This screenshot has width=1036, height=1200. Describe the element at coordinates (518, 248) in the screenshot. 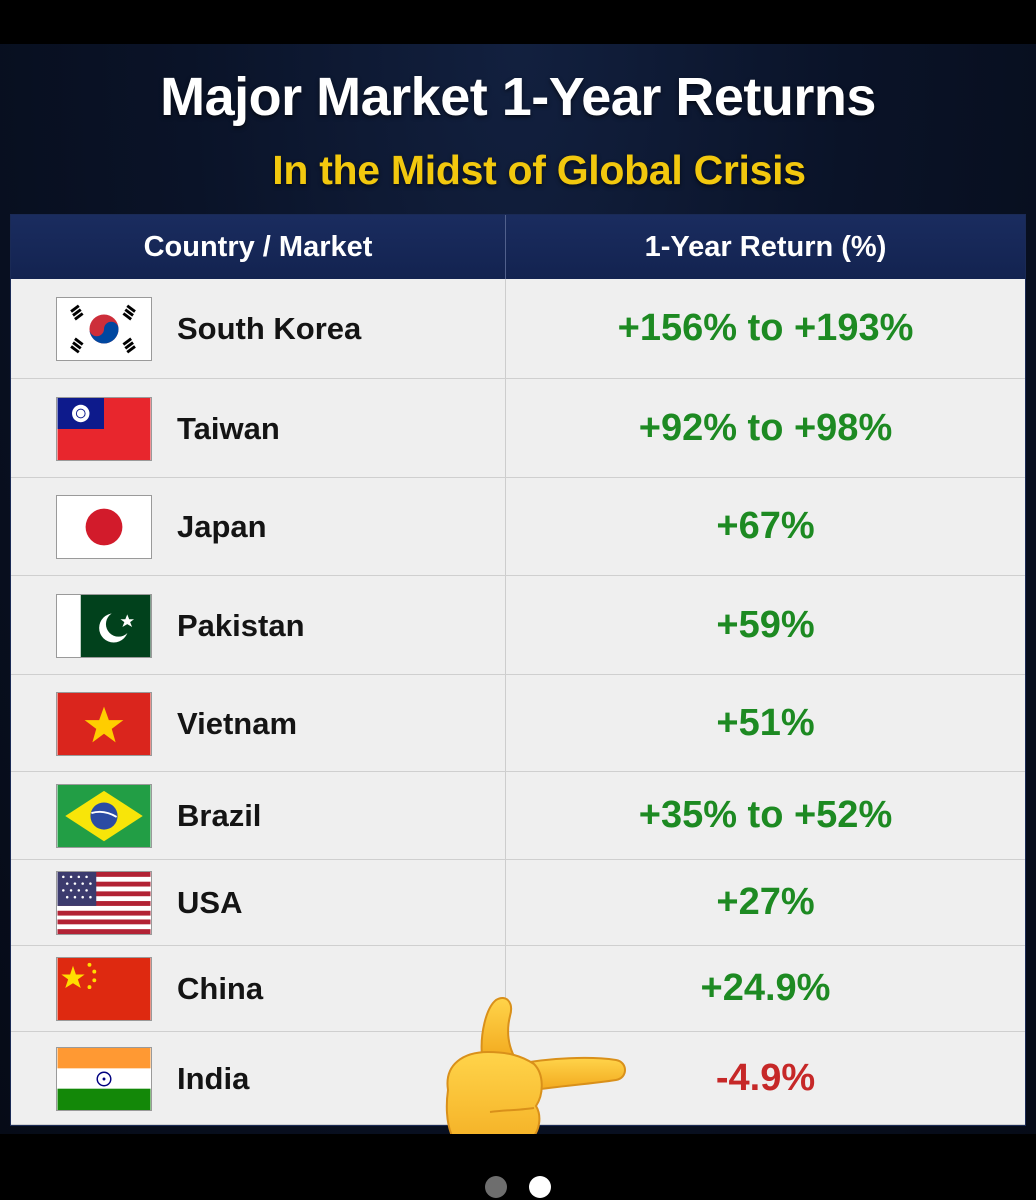

I see `table-header: Country / Market 1-Year Return (%)` at that location.